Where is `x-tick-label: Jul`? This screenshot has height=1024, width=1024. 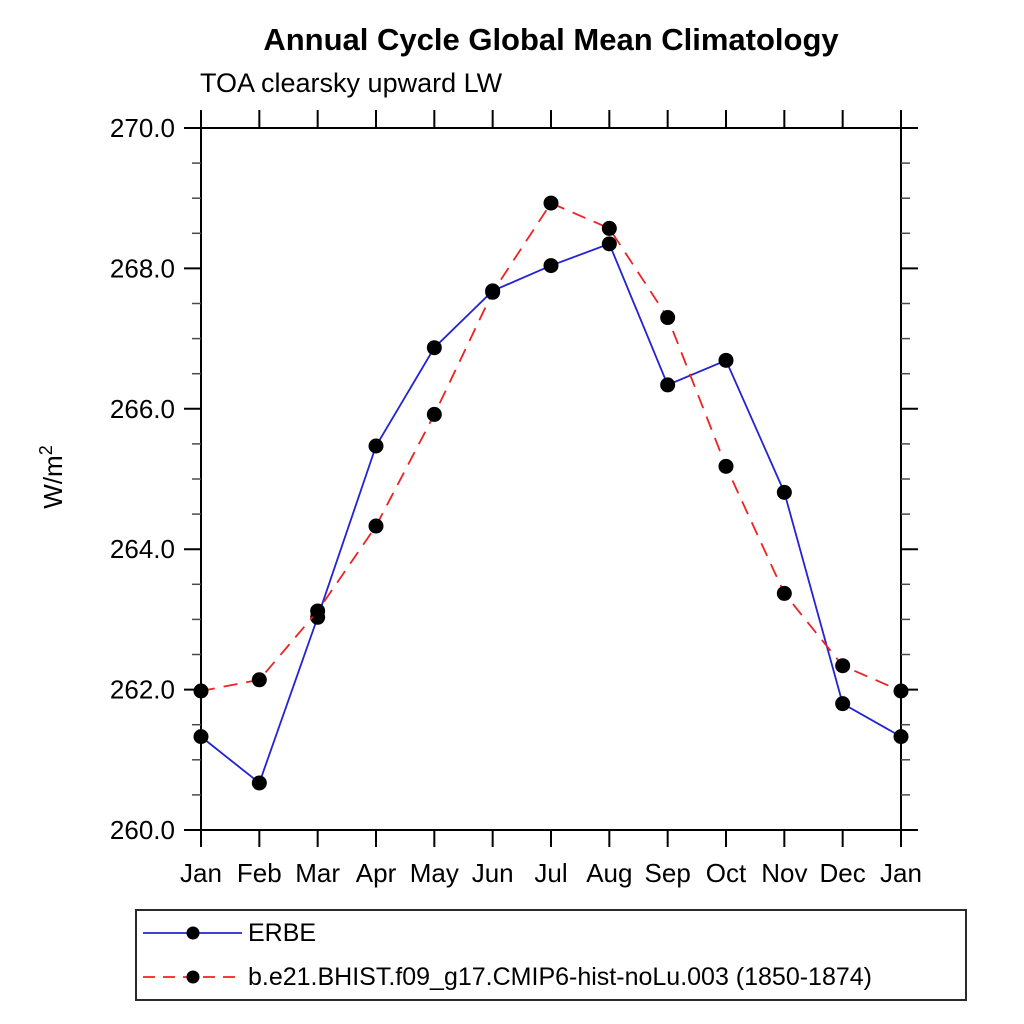 x-tick-label: Jul is located at coordinates (550, 873).